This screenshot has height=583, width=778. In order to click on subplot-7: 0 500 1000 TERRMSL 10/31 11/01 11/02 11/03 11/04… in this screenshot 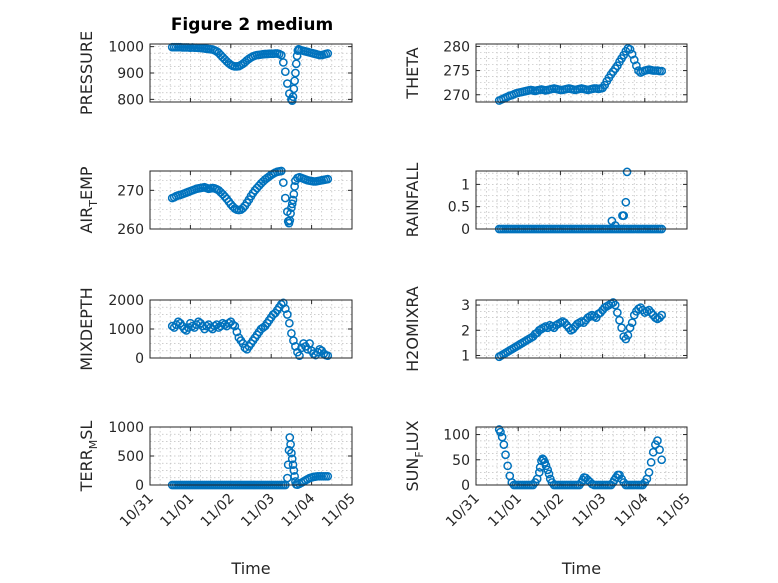, I will do `click(218, 499)`.